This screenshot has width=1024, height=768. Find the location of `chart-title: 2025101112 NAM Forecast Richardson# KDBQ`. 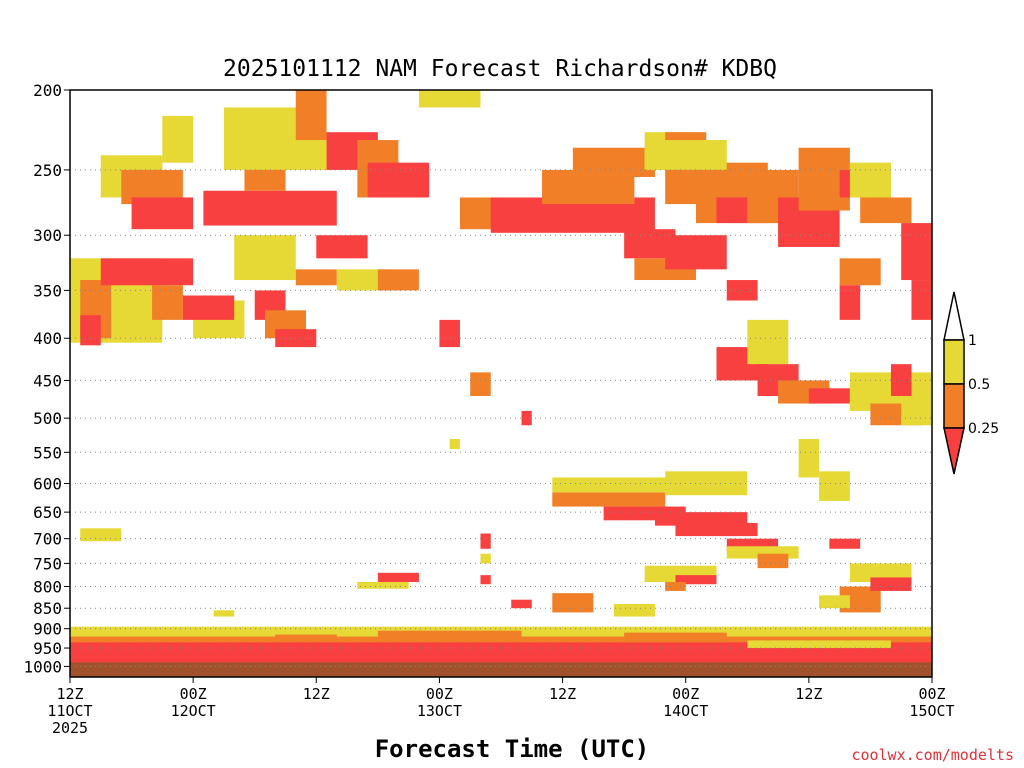

chart-title: 2025101112 NAM Forecast Richardson# KDBQ is located at coordinates (500, 69).